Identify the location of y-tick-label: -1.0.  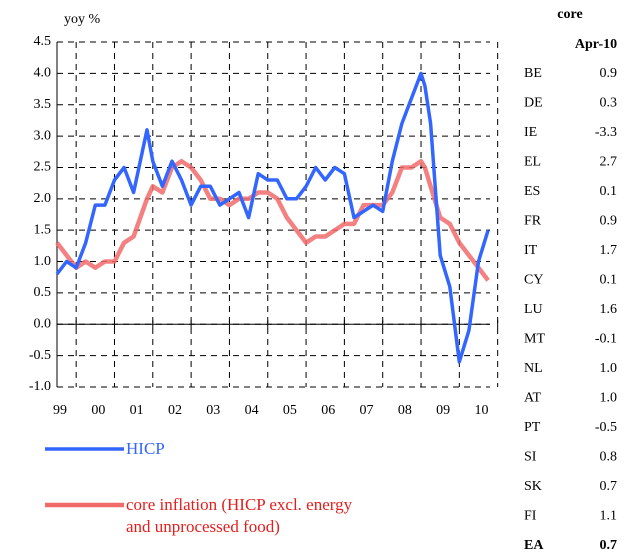
(40, 386).